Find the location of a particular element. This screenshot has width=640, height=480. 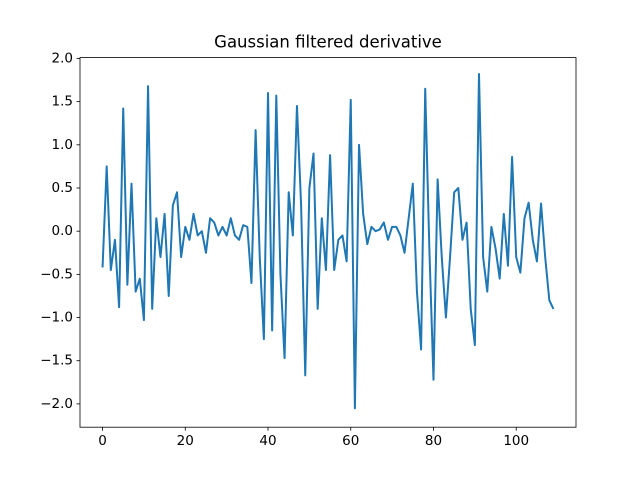

chart-title: Gaussian filtered derivative is located at coordinates (328, 42).